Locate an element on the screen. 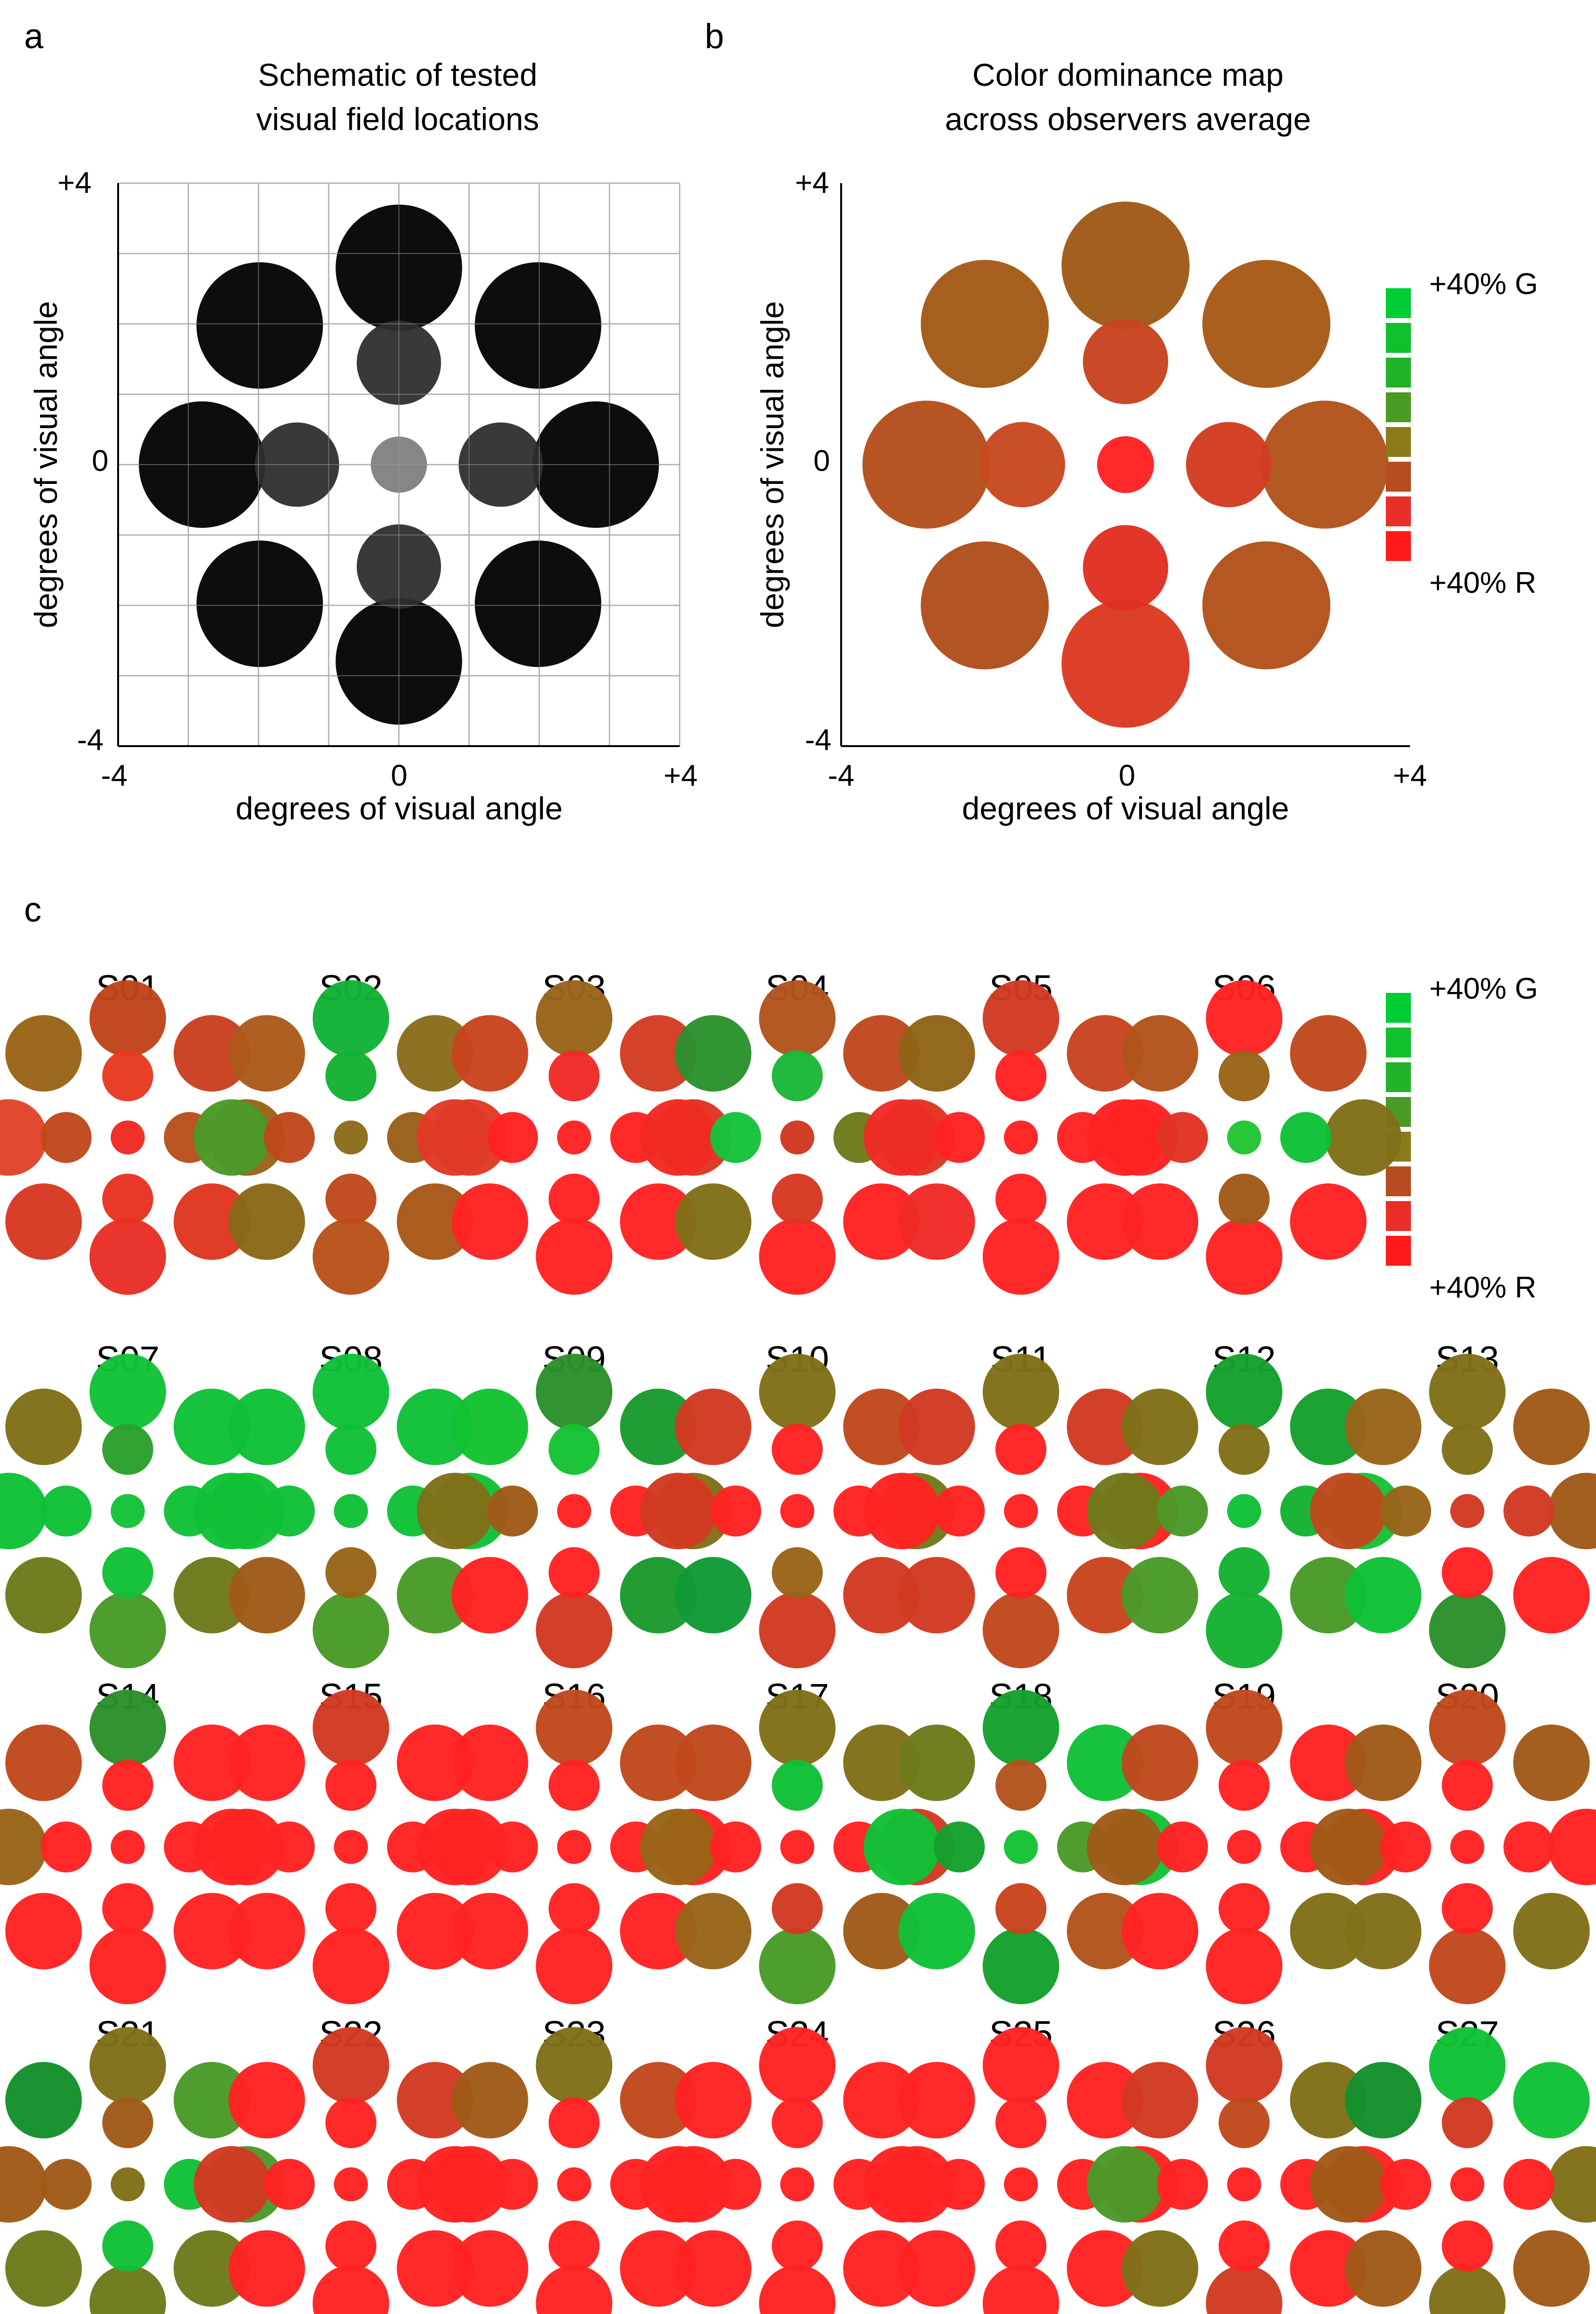 The height and width of the screenshot is (2314, 1596). subject-S12-location-inner-W is located at coordinates (1182, 1511).